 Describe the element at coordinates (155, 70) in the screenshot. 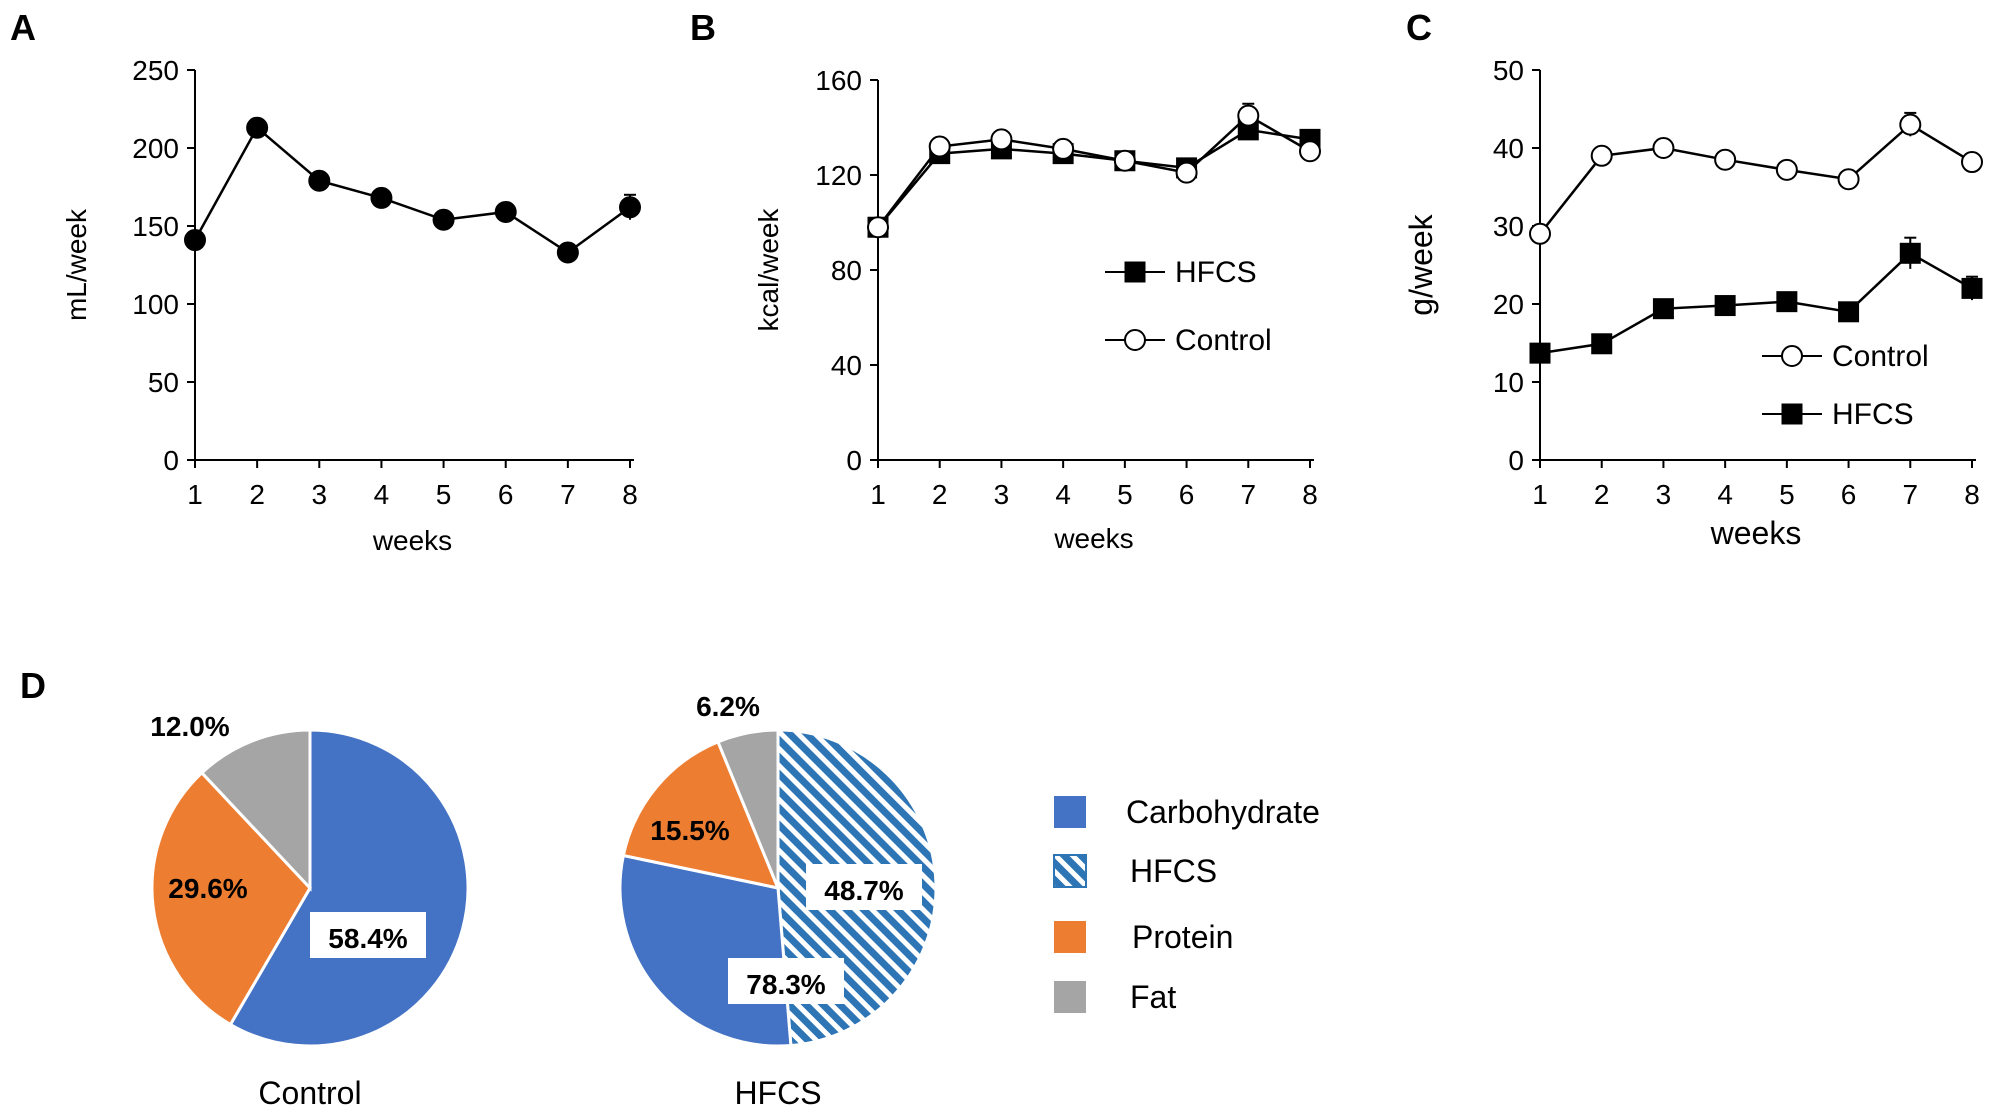

I see `y-tick-label: 250` at that location.